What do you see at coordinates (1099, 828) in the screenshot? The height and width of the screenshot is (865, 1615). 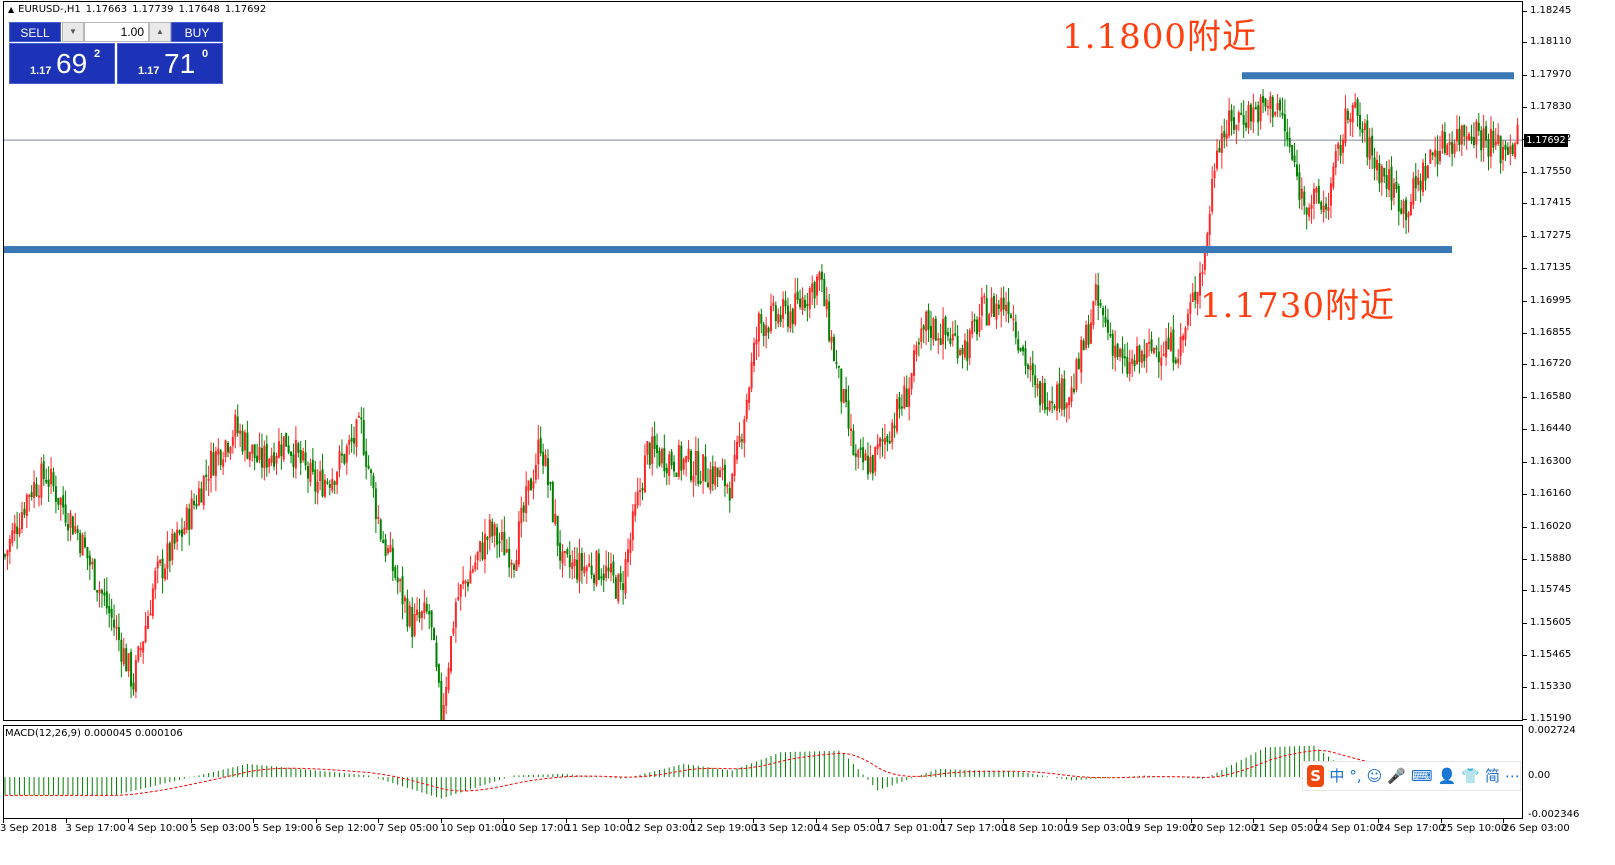 I see `time-tick-label: 19 Sep 03:00` at bounding box center [1099, 828].